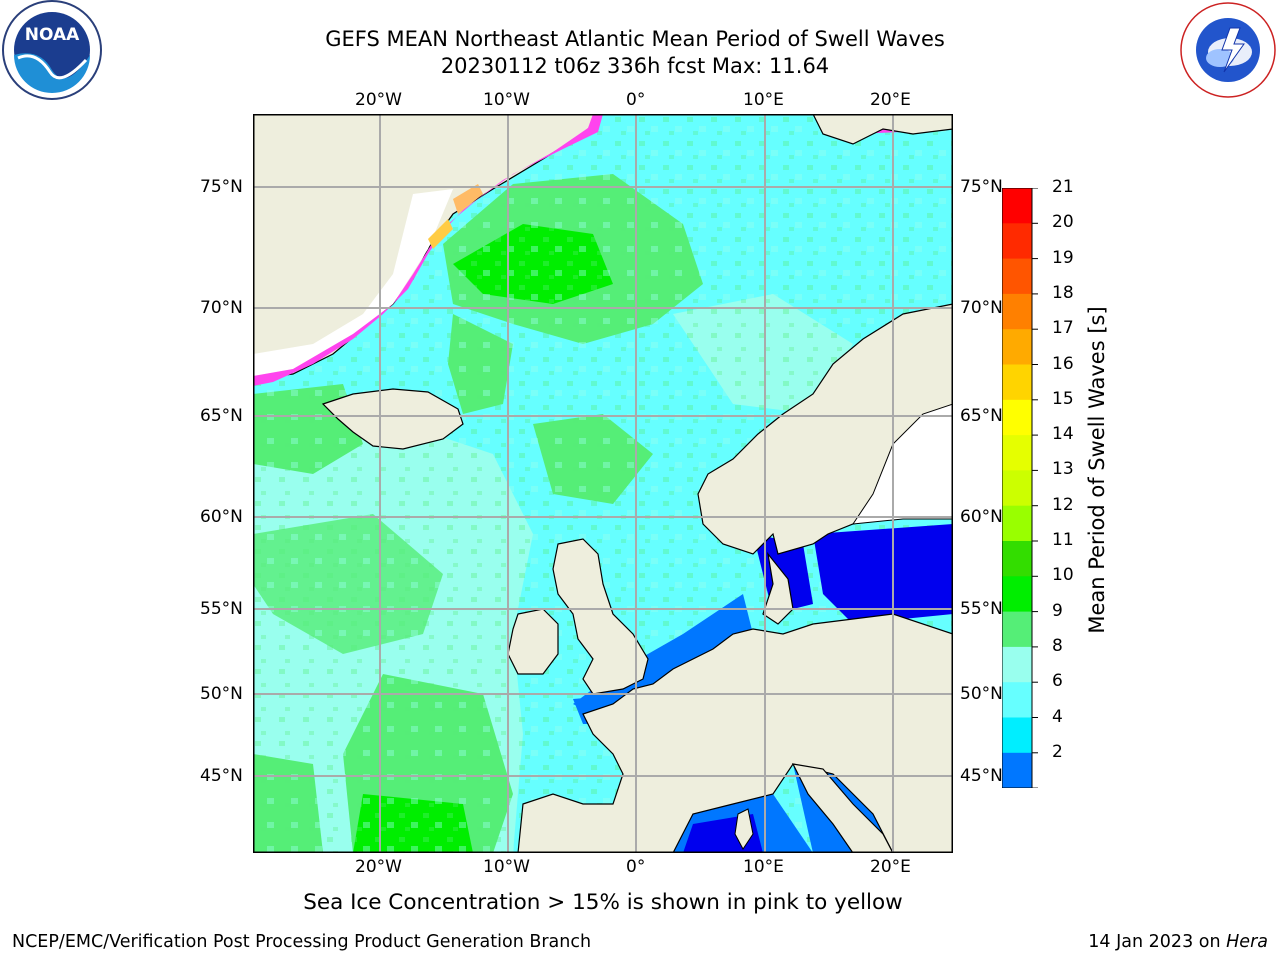 The image size is (1280, 960). Describe the element at coordinates (981, 187) in the screenshot. I see `lat-tick-right: 75°N` at that location.